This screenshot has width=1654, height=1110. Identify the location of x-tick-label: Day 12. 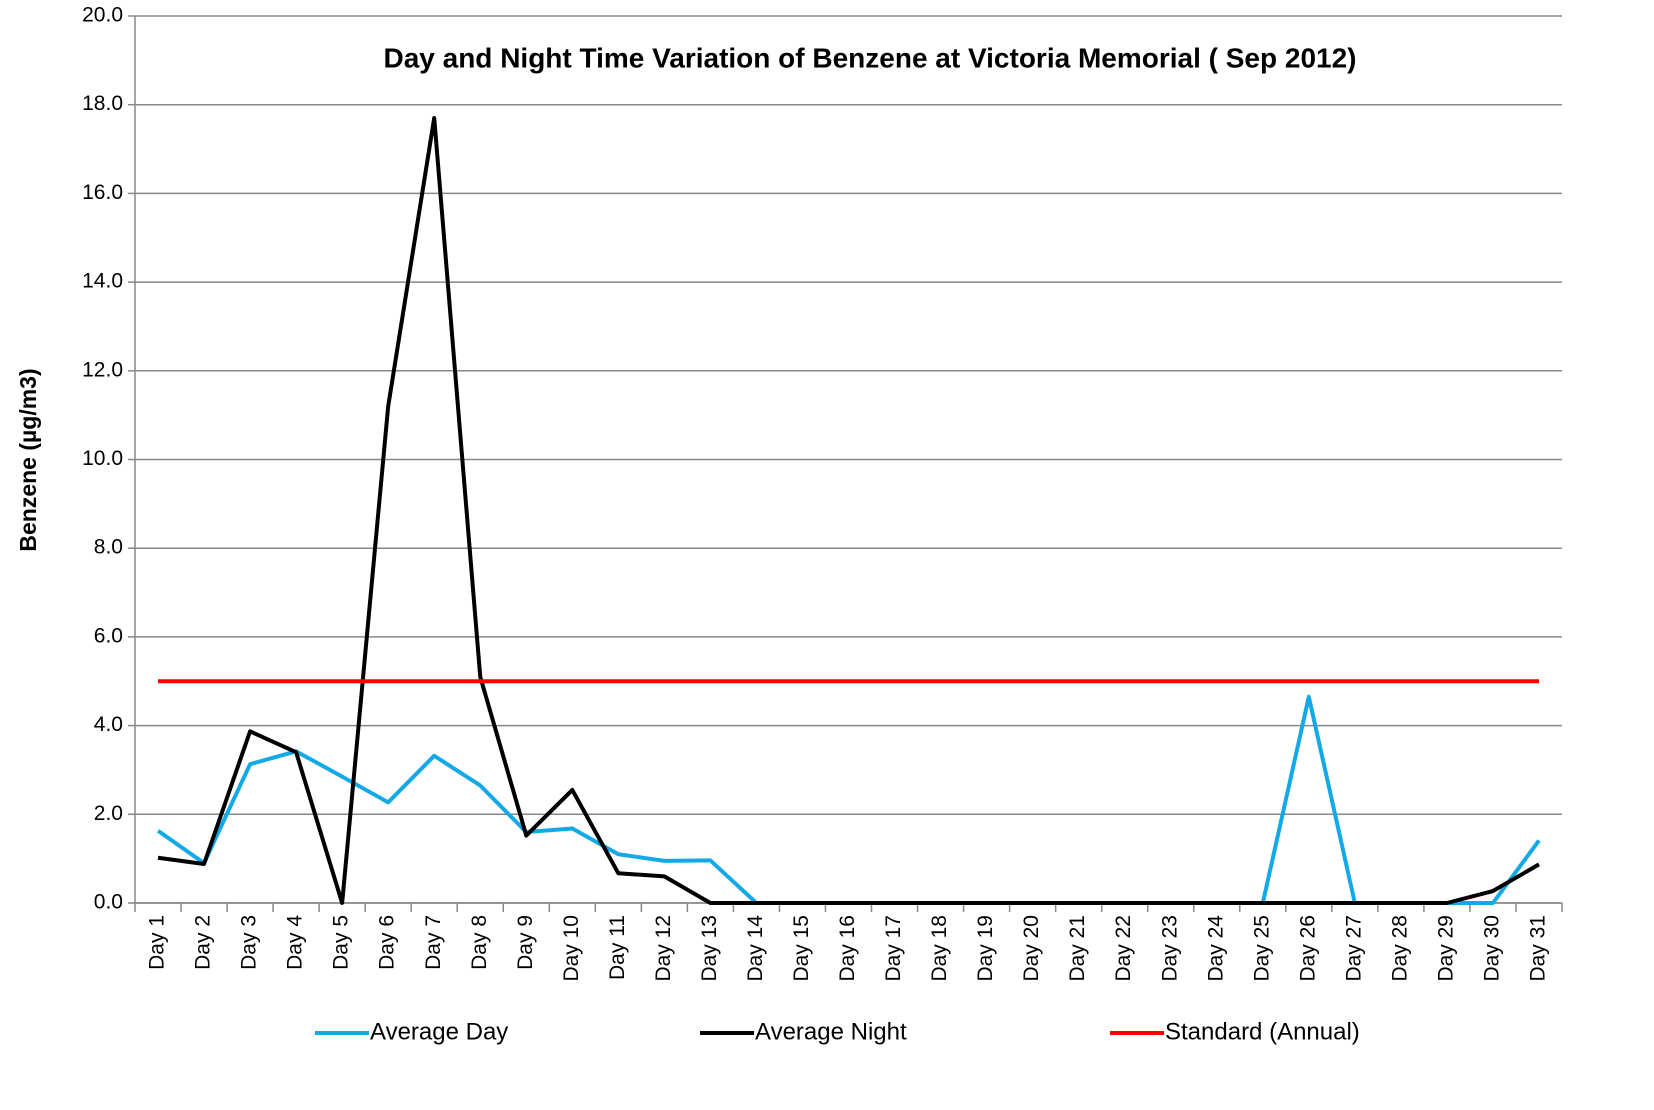
(663, 948).